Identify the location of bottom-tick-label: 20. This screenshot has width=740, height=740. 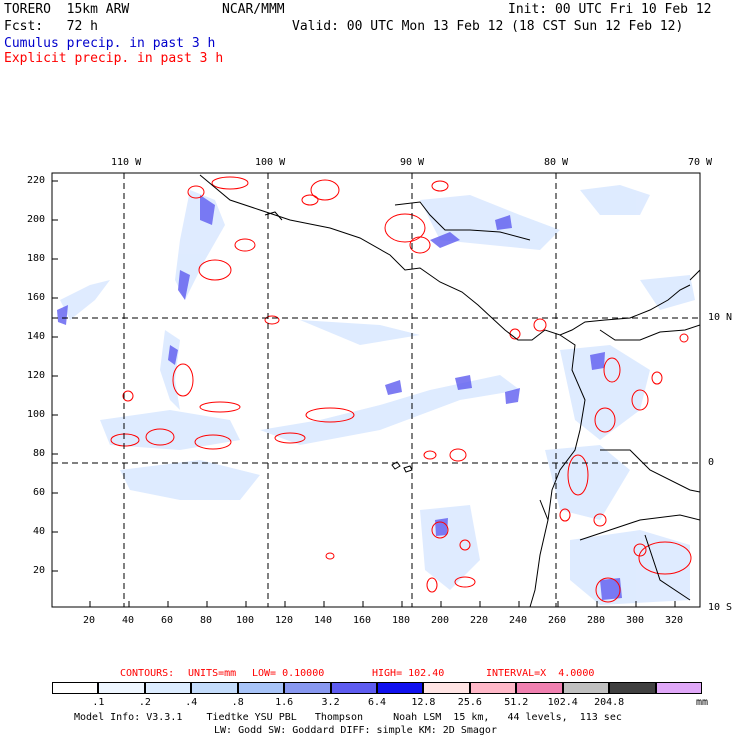
(89, 620).